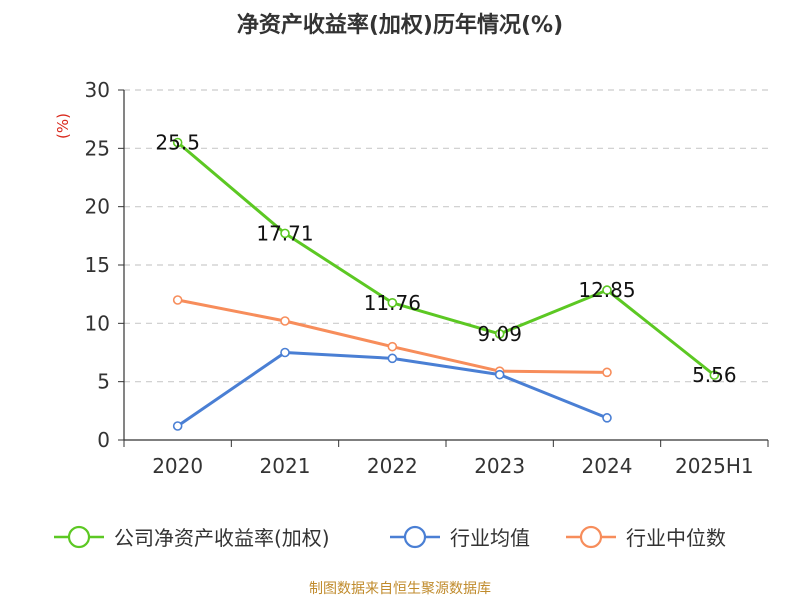 The image size is (800, 600). What do you see at coordinates (222, 538) in the screenshot?
I see `legend-label: 公司净资产收益率(加权)` at bounding box center [222, 538].